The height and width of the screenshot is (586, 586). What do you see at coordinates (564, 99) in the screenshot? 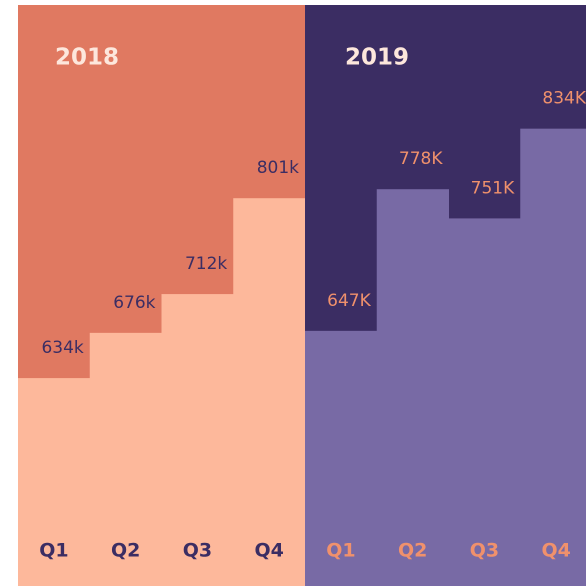
I see `value-label: 834K` at bounding box center [564, 99].